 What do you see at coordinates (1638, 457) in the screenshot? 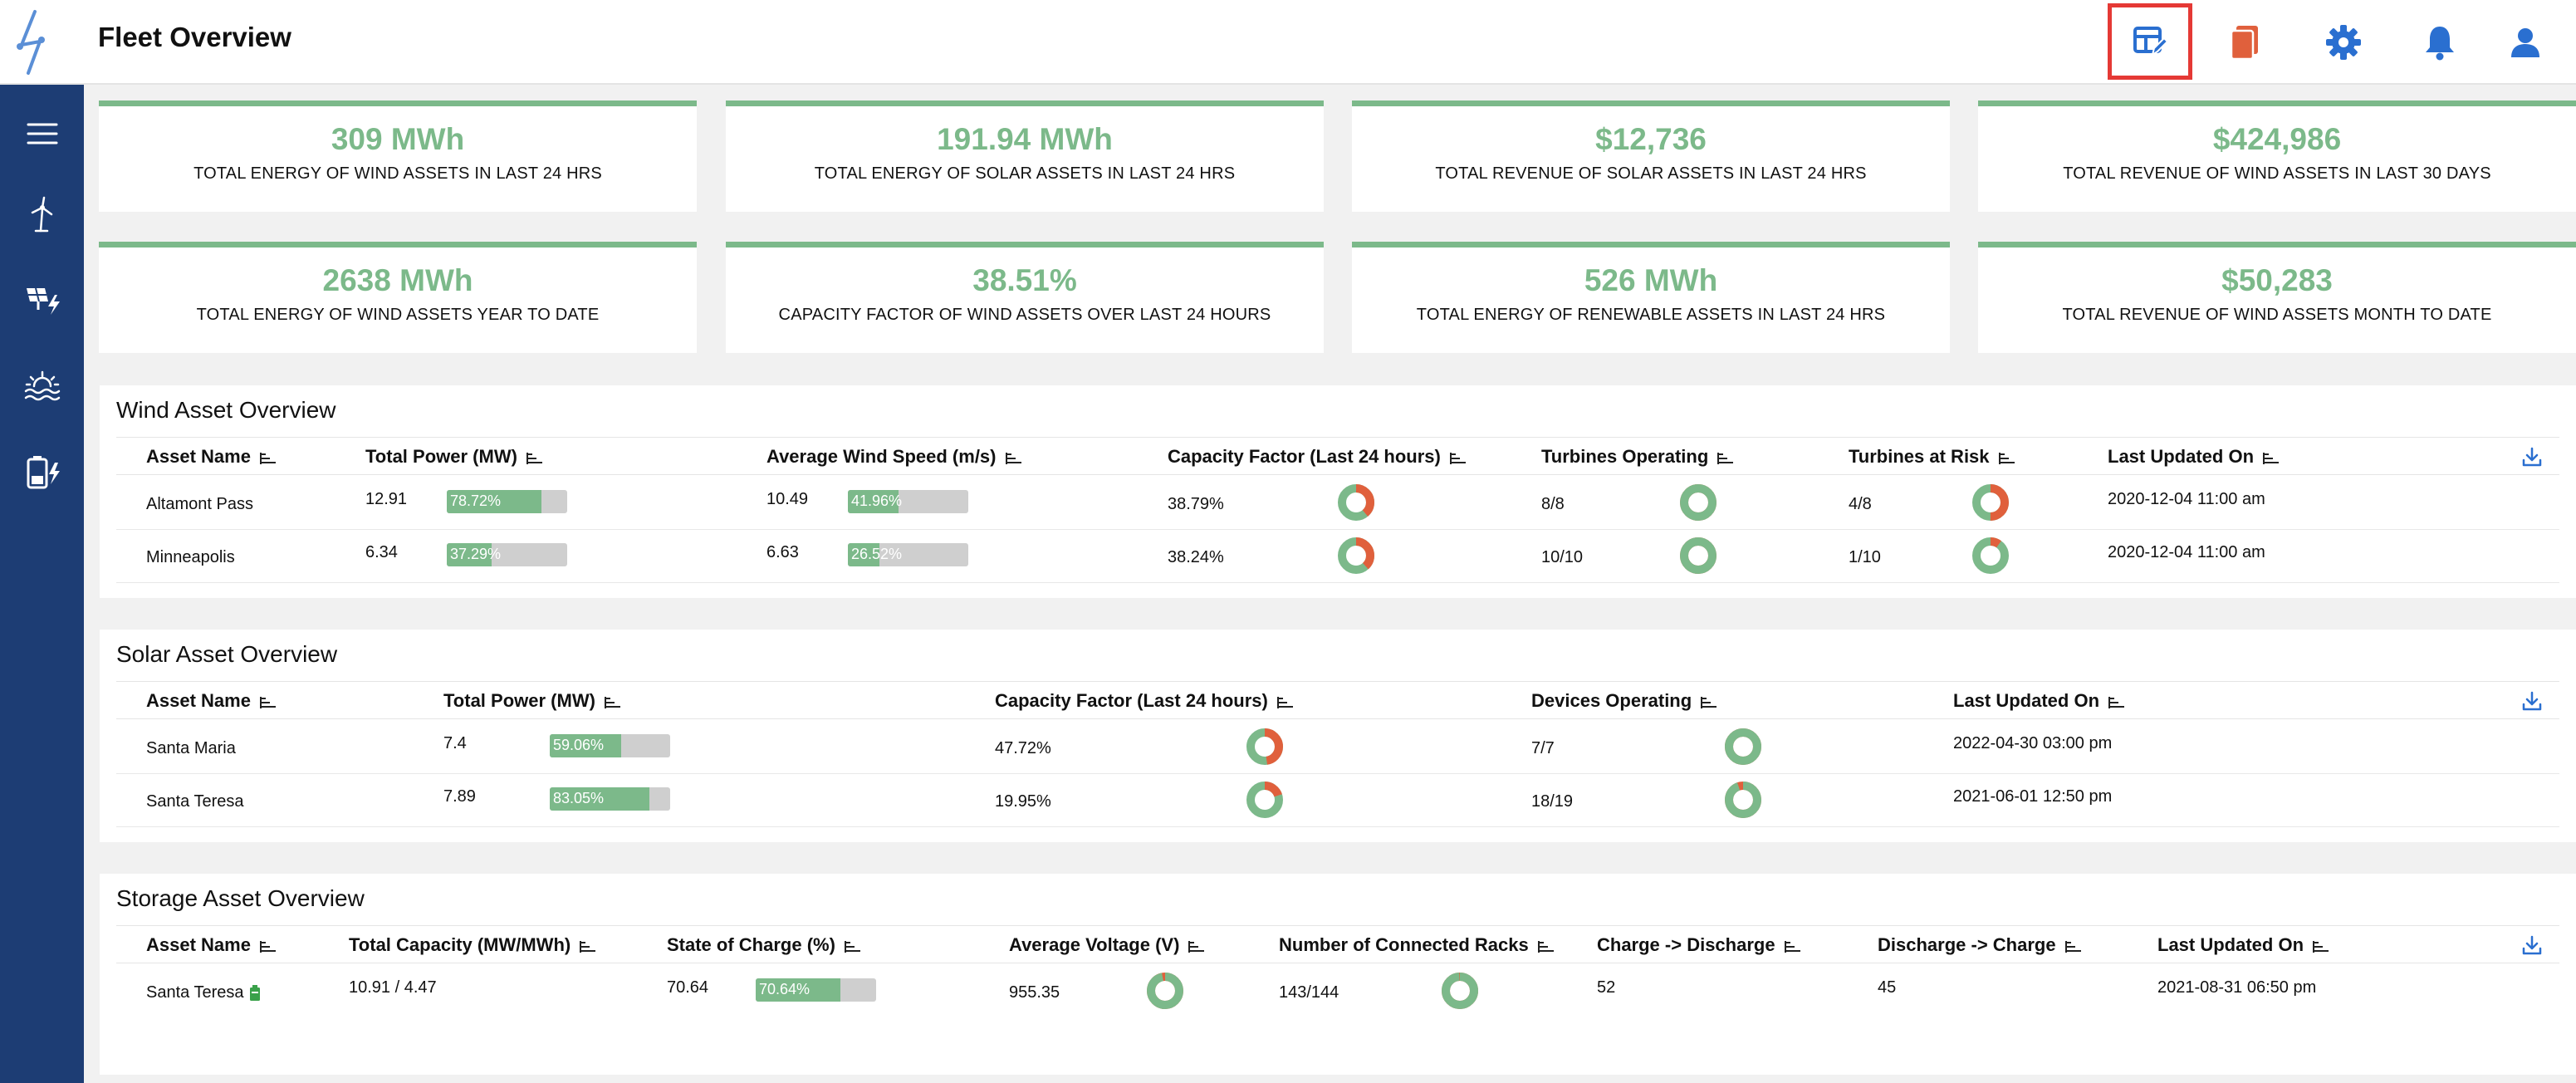
I see `column-header: Turbines Operating` at bounding box center [1638, 457].